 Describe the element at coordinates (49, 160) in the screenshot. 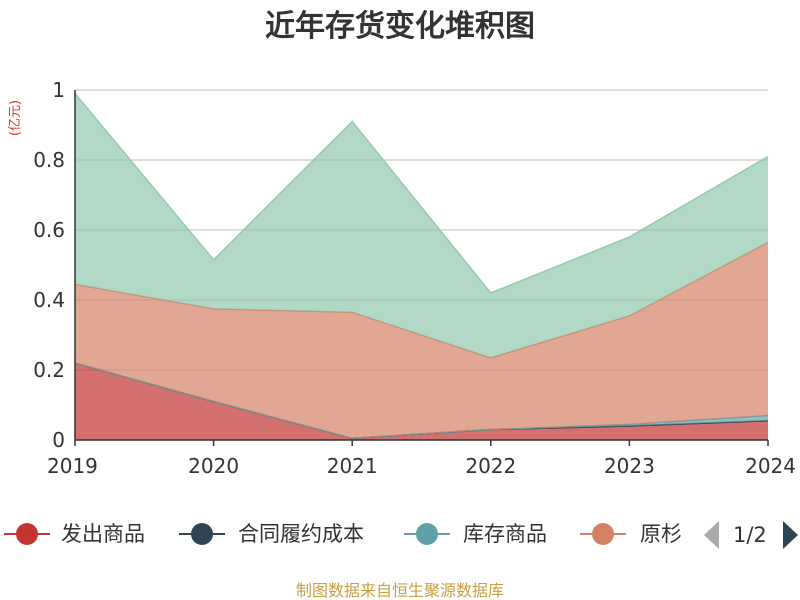

I see `y-tick-label: 0.8` at that location.